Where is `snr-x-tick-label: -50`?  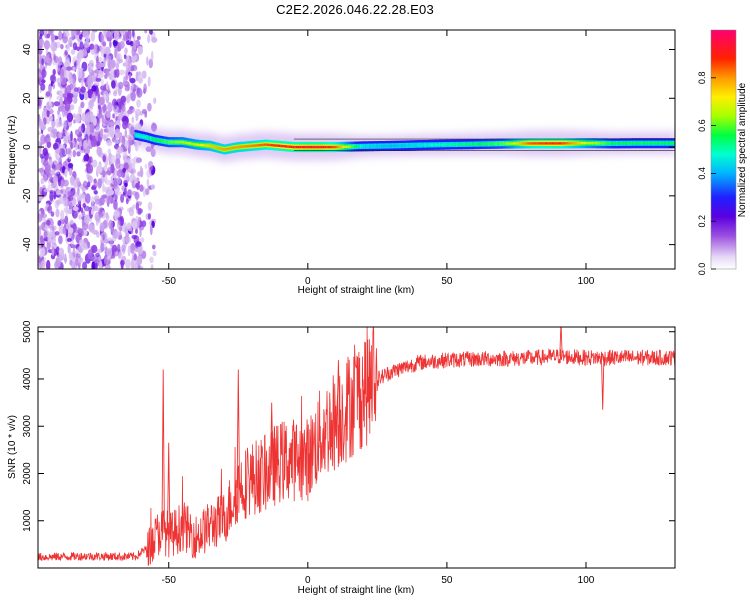
snr-x-tick-label: -50 is located at coordinates (169, 580).